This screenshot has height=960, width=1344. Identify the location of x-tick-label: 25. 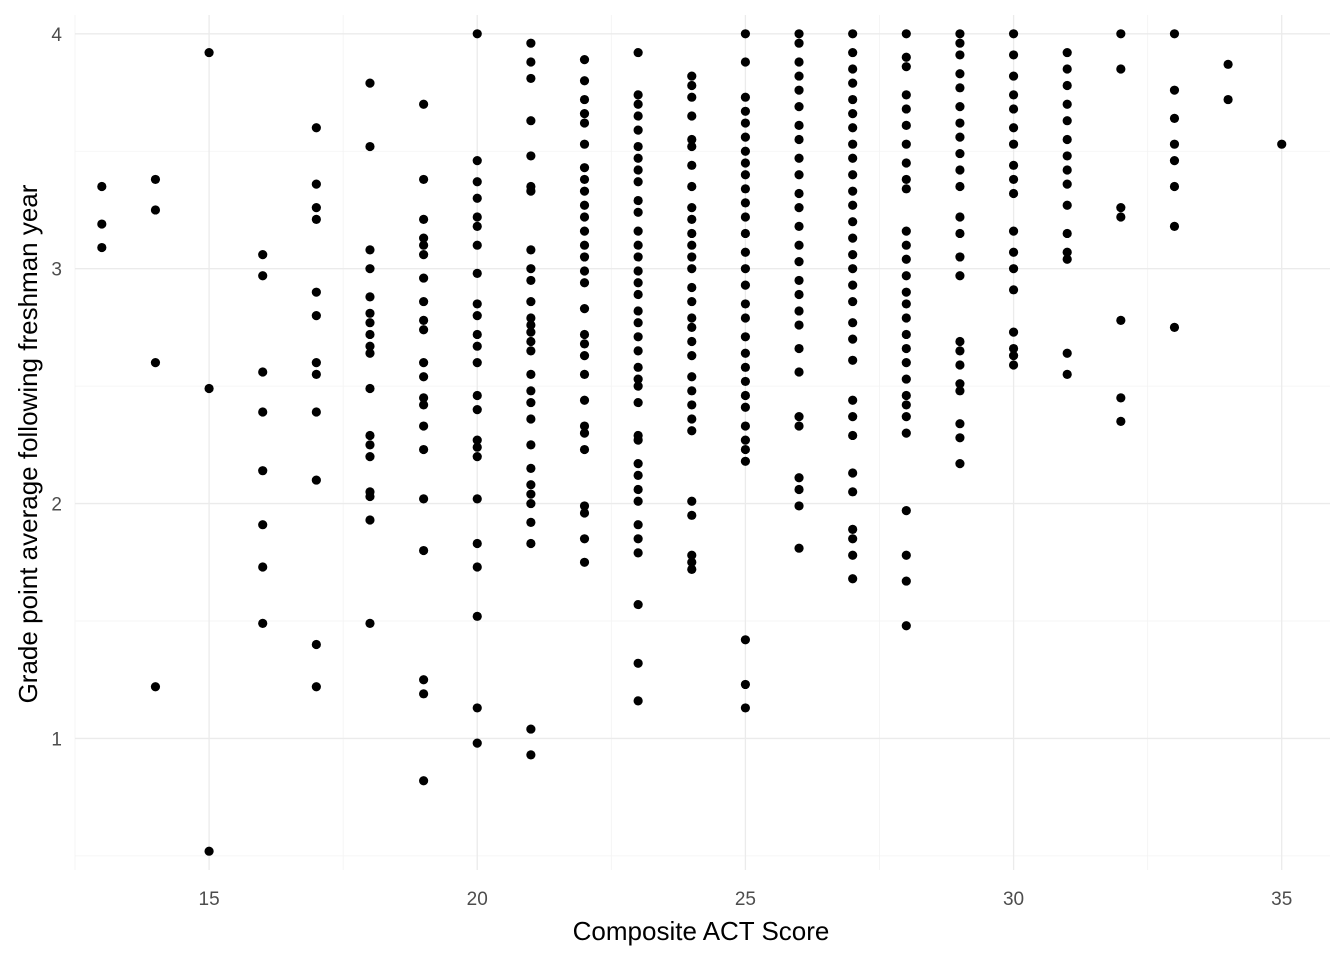
(745, 899).